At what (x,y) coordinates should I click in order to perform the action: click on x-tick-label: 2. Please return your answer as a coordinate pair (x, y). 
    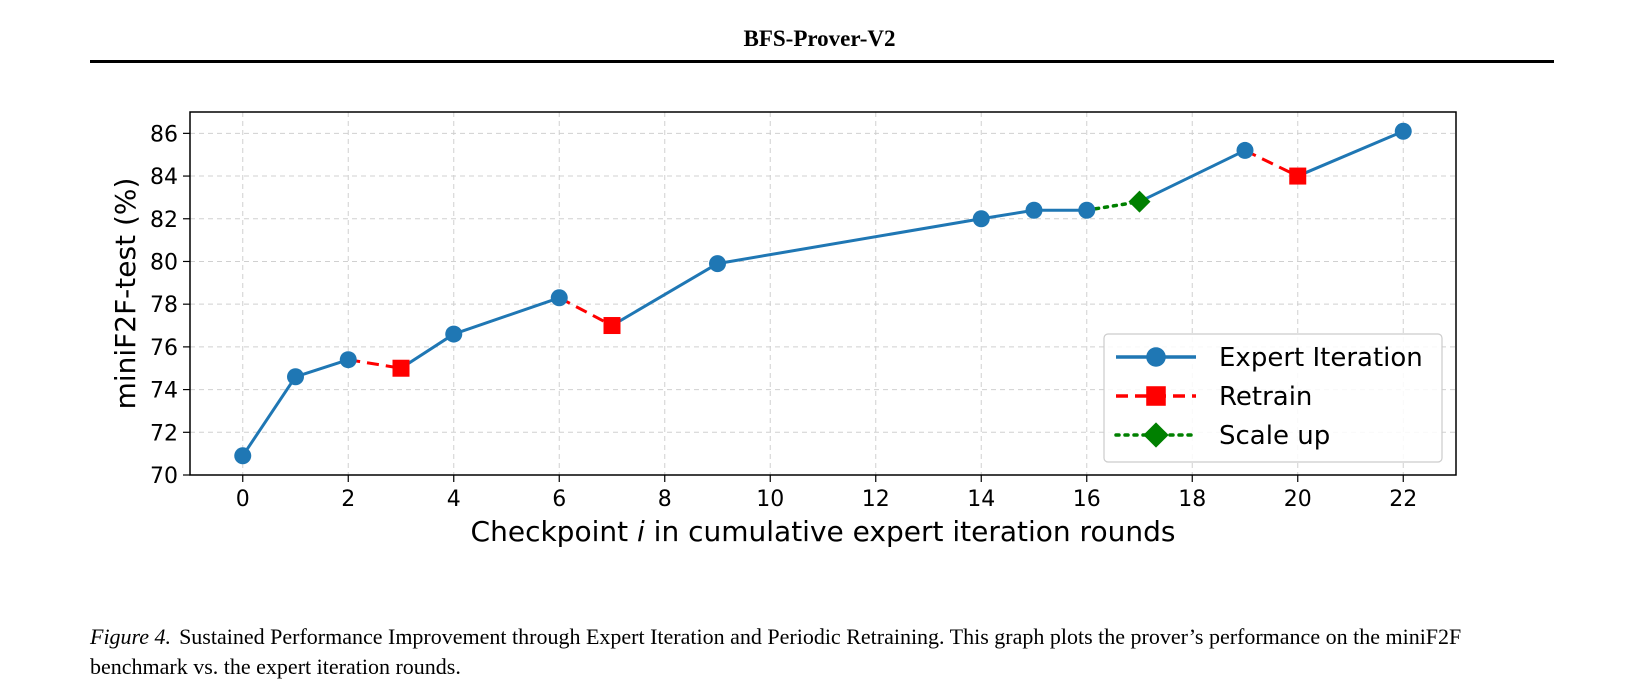
    Looking at the image, I should click on (348, 499).